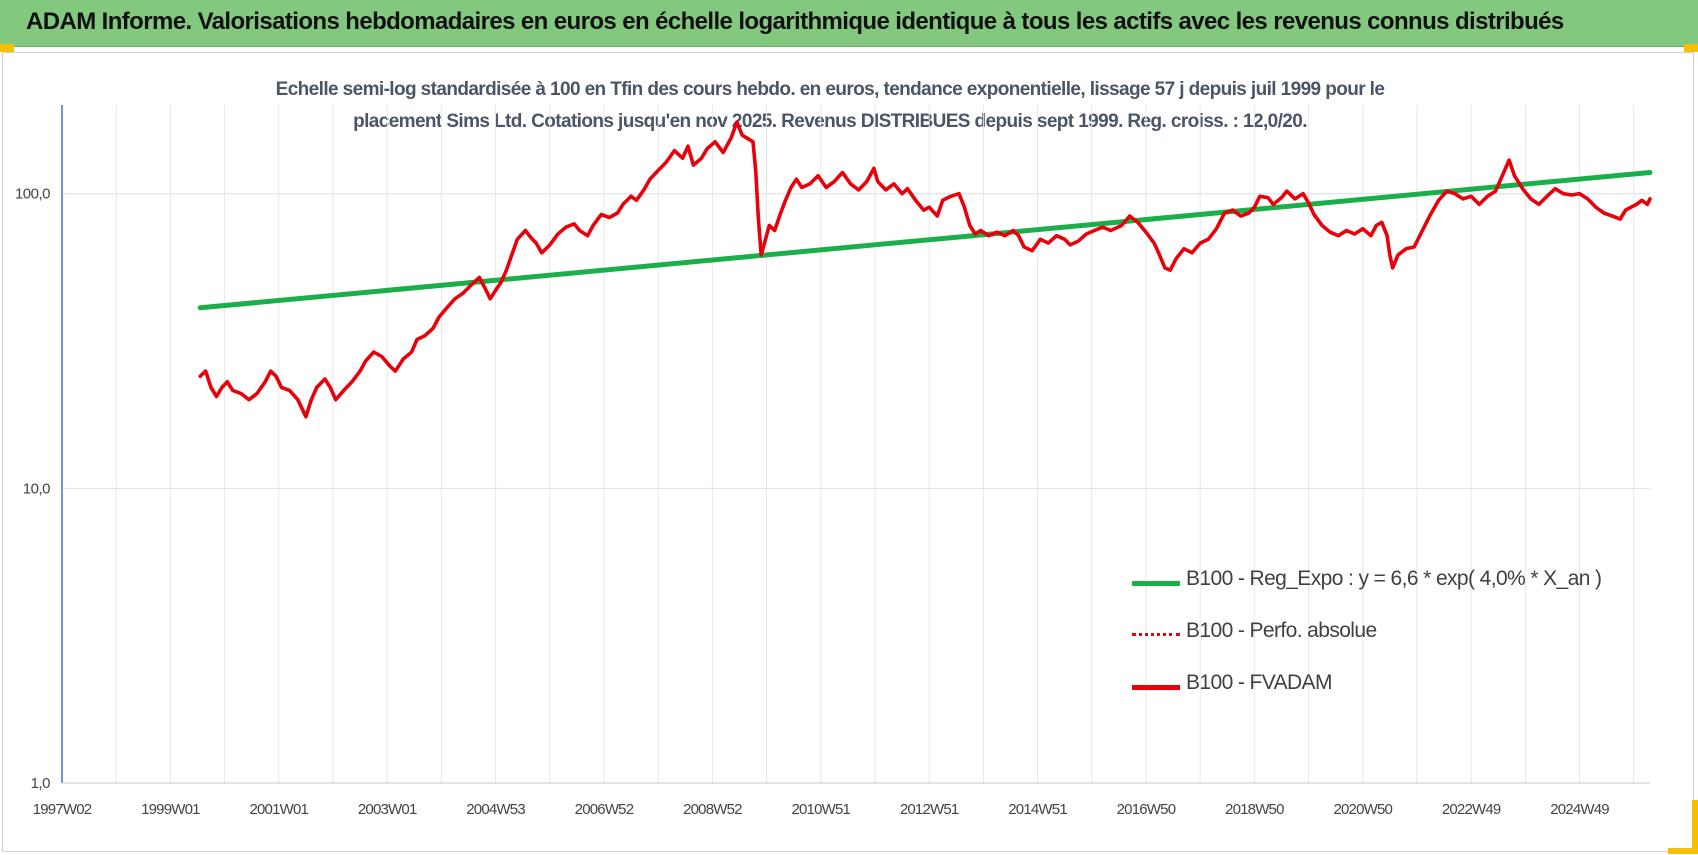 The width and height of the screenshot is (1698, 855). Describe the element at coordinates (32, 194) in the screenshot. I see `y-tick-label: 100,0` at that location.